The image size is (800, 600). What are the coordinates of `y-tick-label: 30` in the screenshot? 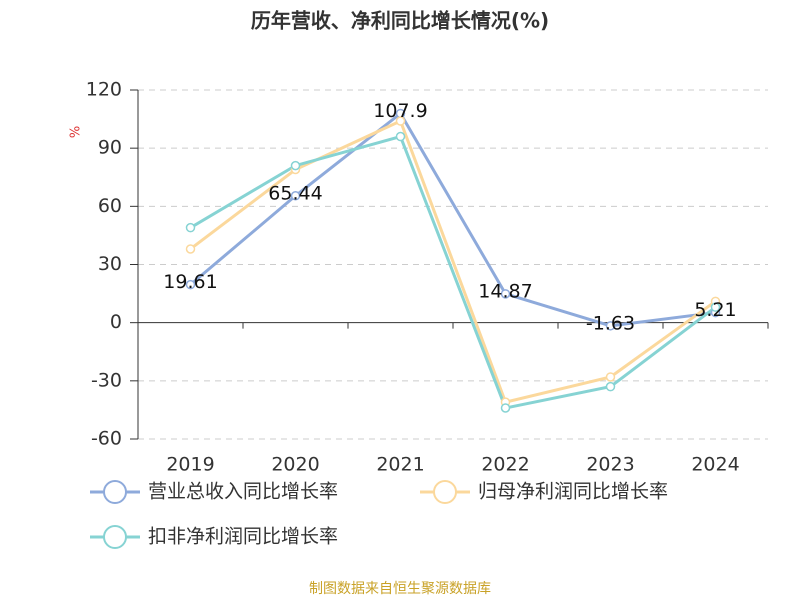 It's located at (110, 264).